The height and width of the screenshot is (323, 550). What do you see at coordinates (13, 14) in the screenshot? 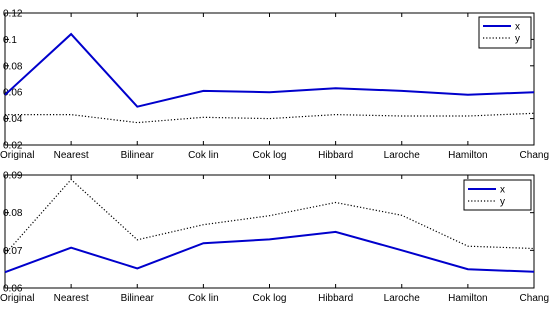
I see `y-tick-label: 0.12` at bounding box center [13, 14].